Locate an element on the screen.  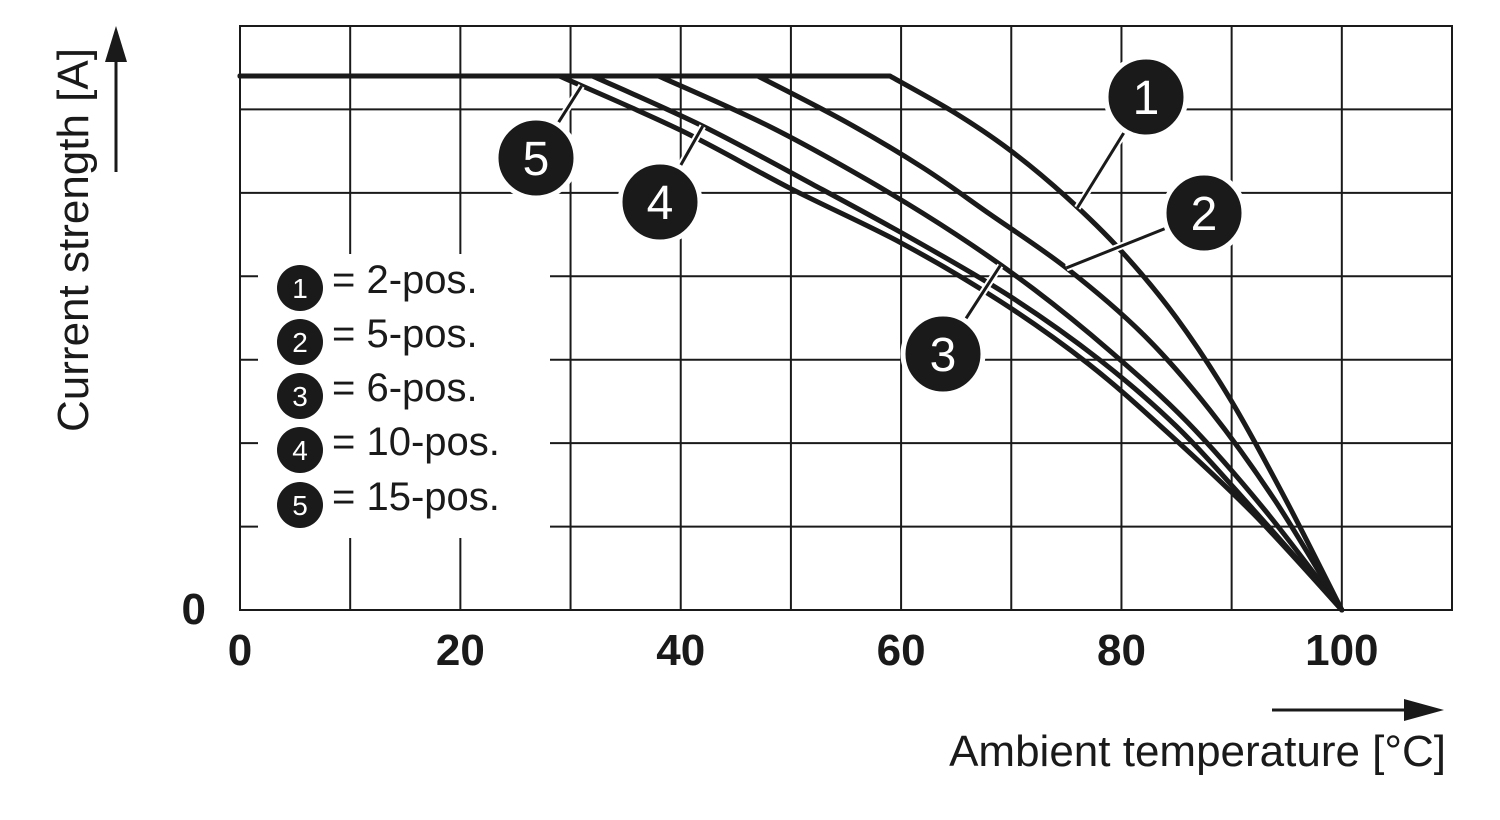
legend-marker-number: 3 is located at coordinates (300, 396).